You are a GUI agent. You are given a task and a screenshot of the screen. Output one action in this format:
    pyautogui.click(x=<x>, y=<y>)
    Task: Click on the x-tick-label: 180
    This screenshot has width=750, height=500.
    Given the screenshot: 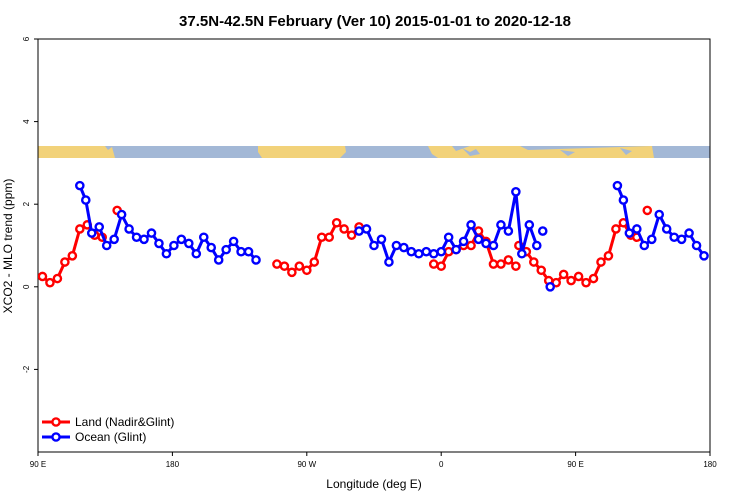 What is the action you would take?
    pyautogui.click(x=173, y=464)
    